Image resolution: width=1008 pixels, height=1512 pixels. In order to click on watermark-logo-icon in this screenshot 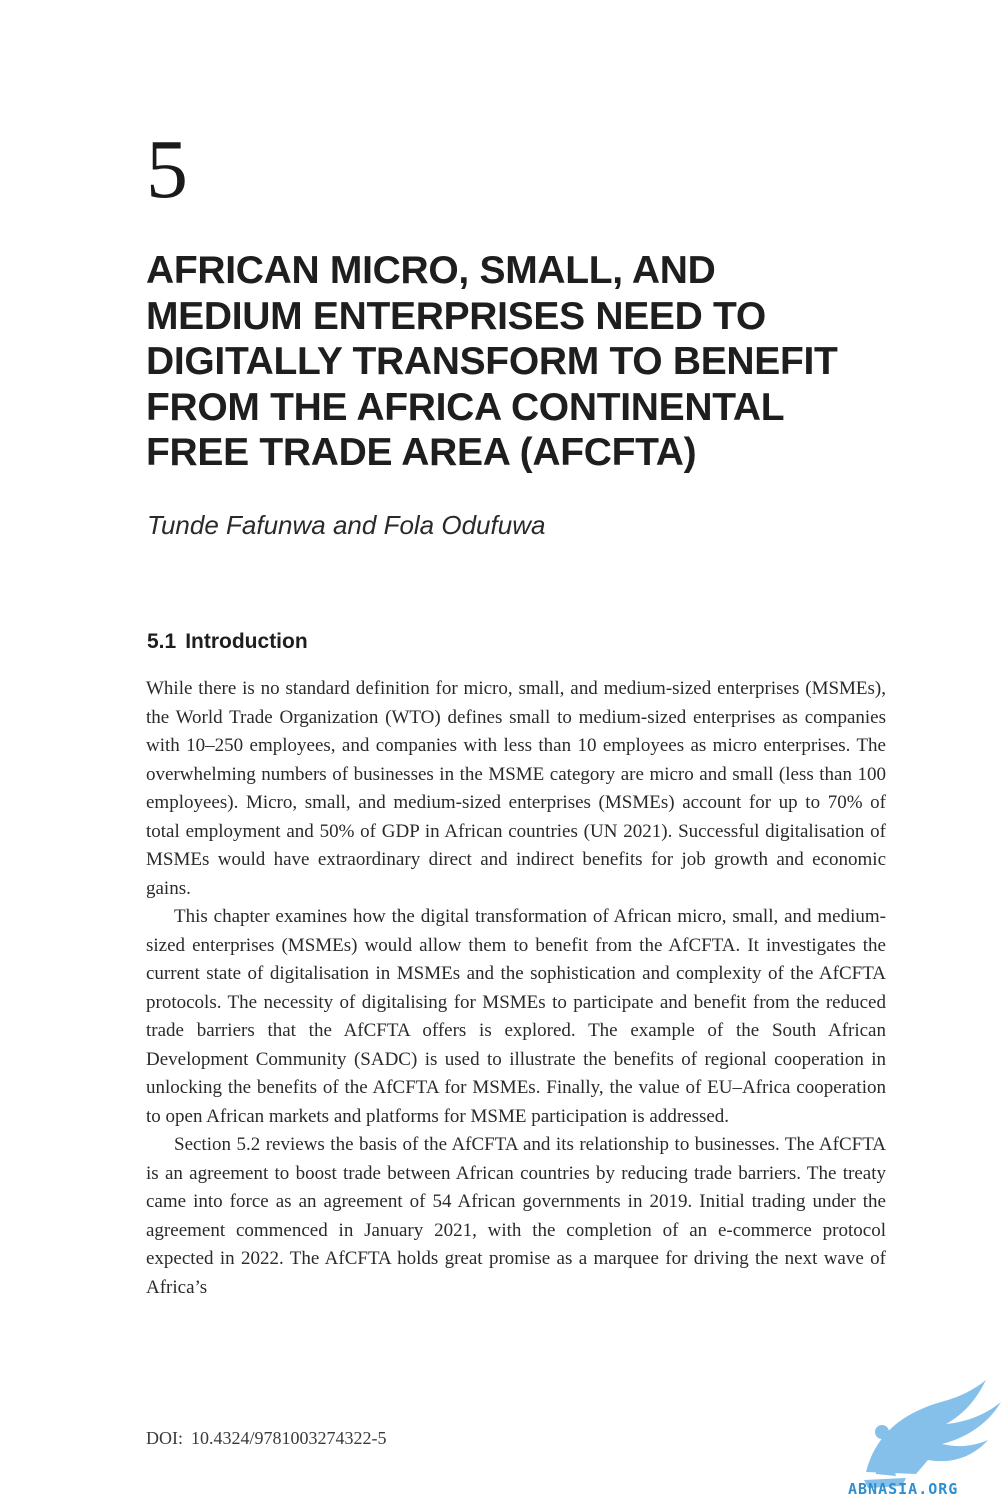, I will do `click(932, 1434)`.